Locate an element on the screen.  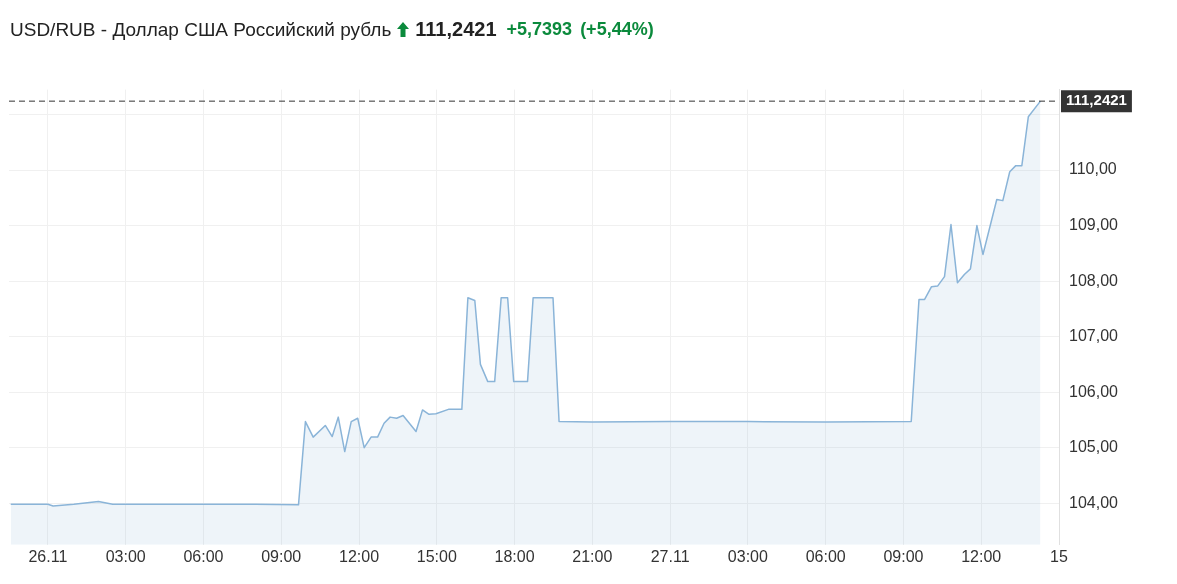
y-tick-label: 107,00 is located at coordinates (1094, 336).